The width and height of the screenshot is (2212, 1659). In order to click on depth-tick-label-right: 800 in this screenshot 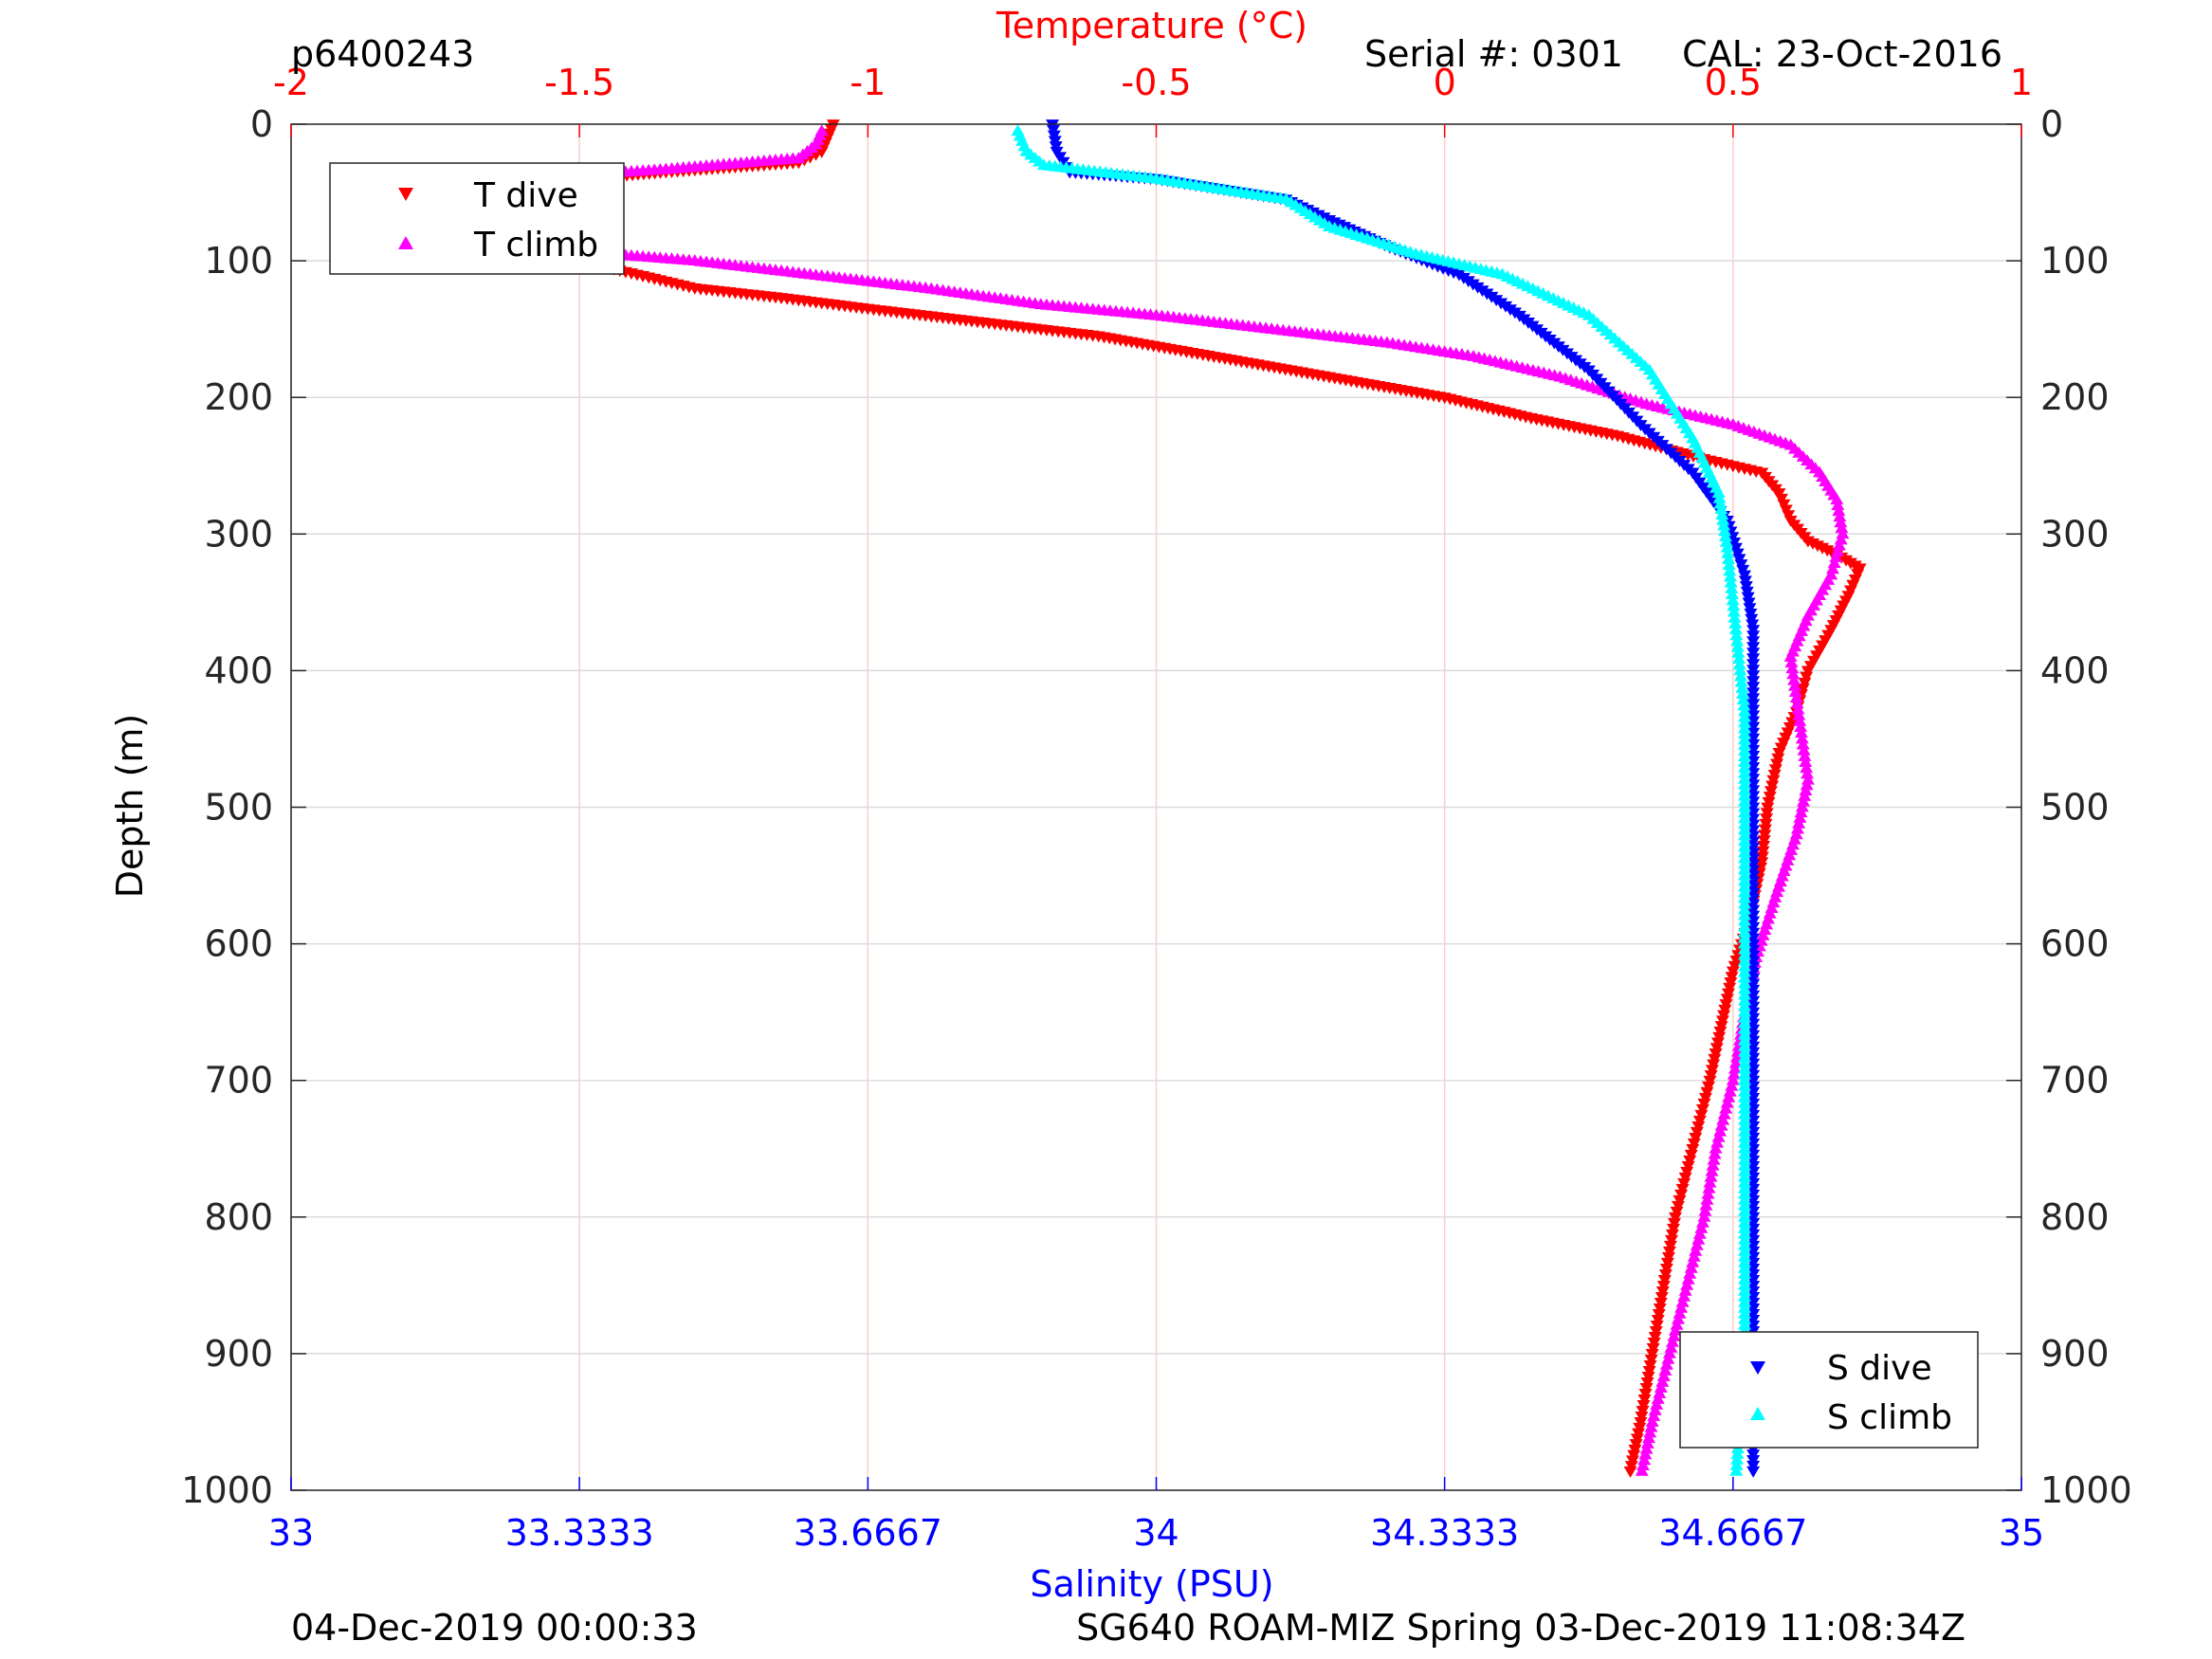, I will do `click(2075, 1217)`.